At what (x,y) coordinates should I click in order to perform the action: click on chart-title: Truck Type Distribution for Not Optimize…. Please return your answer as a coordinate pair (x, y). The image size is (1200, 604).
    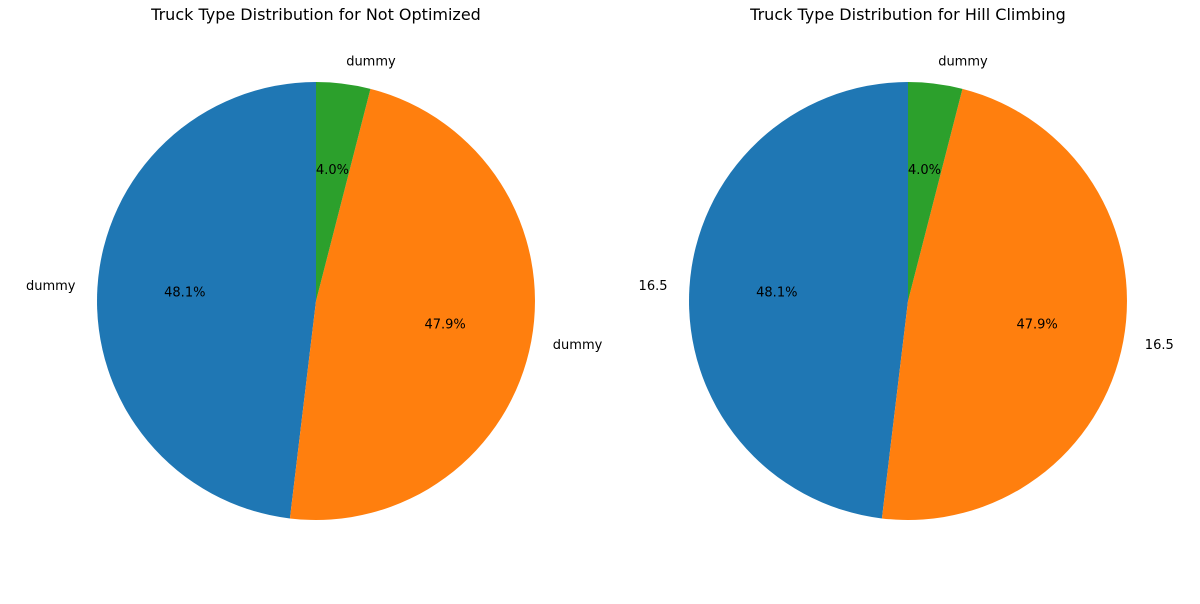
    Looking at the image, I should click on (315, 14).